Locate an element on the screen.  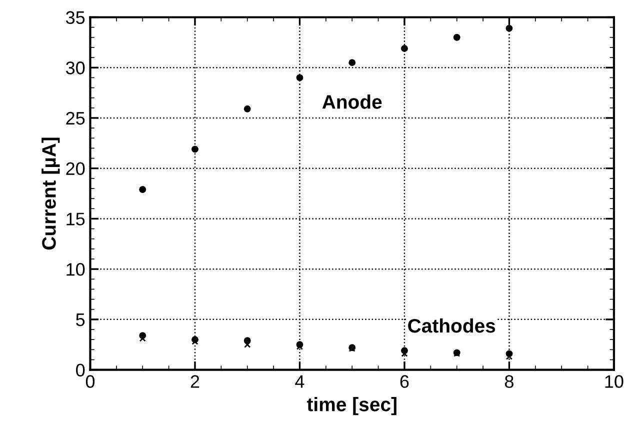
y-tick-label: 30 is located at coordinates (75, 68).